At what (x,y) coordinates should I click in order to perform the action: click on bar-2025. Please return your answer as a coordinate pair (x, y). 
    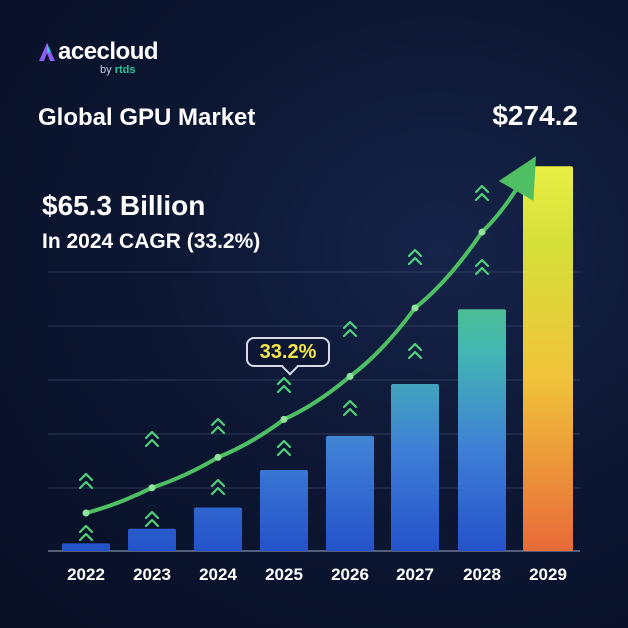
    Looking at the image, I should click on (284, 510).